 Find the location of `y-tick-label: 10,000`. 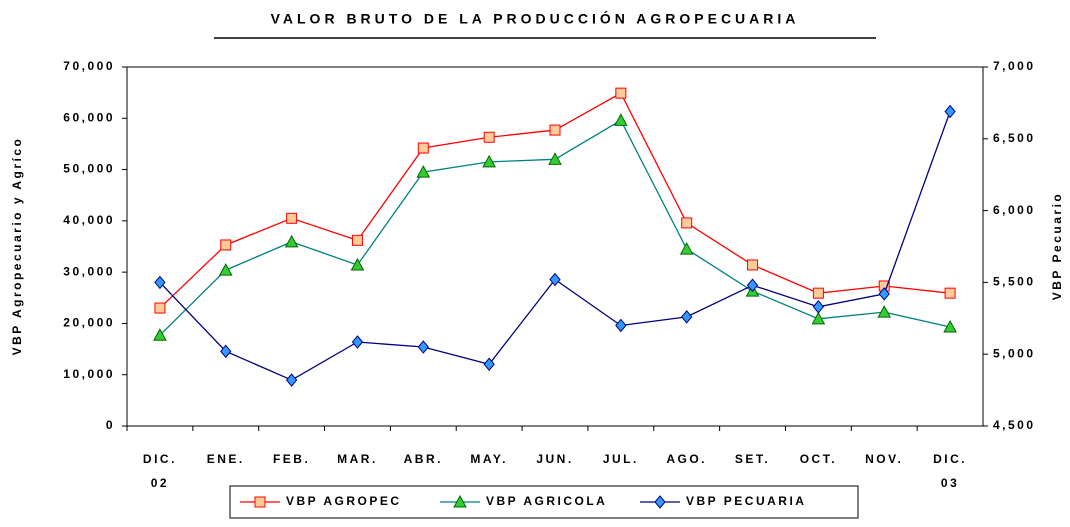

y-tick-label: 10,000 is located at coordinates (89, 374).